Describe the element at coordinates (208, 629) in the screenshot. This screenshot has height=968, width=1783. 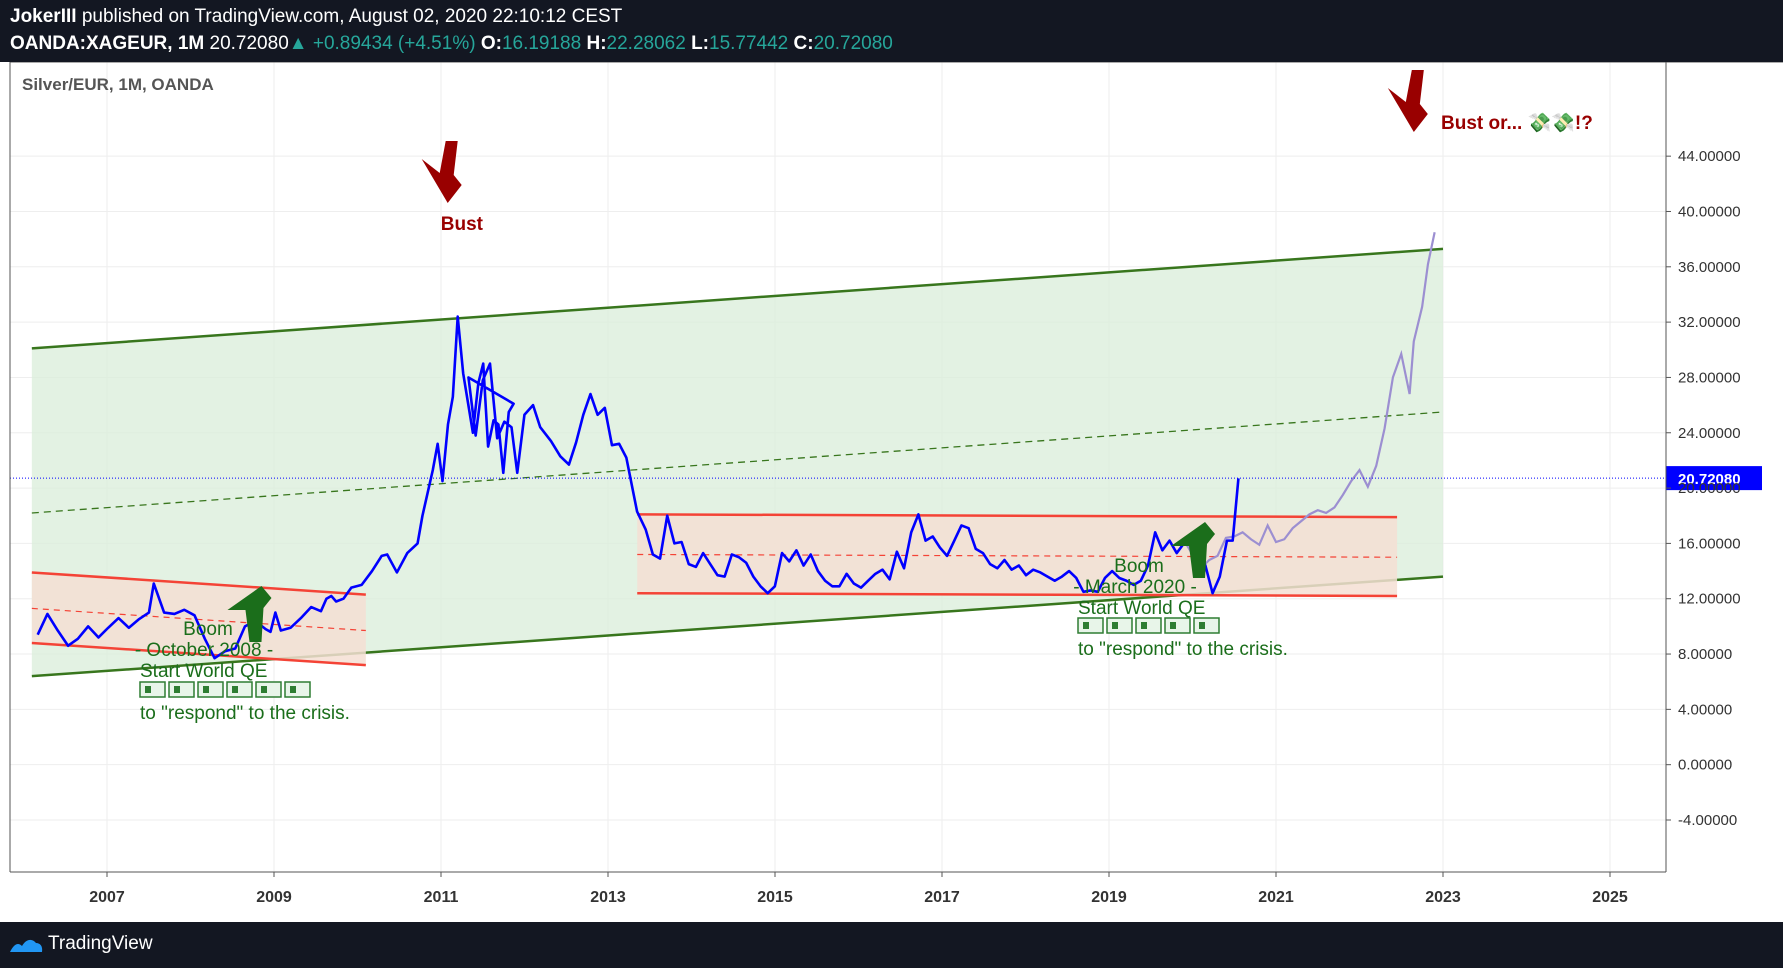
I see `boom-2008-title: Boom` at that location.